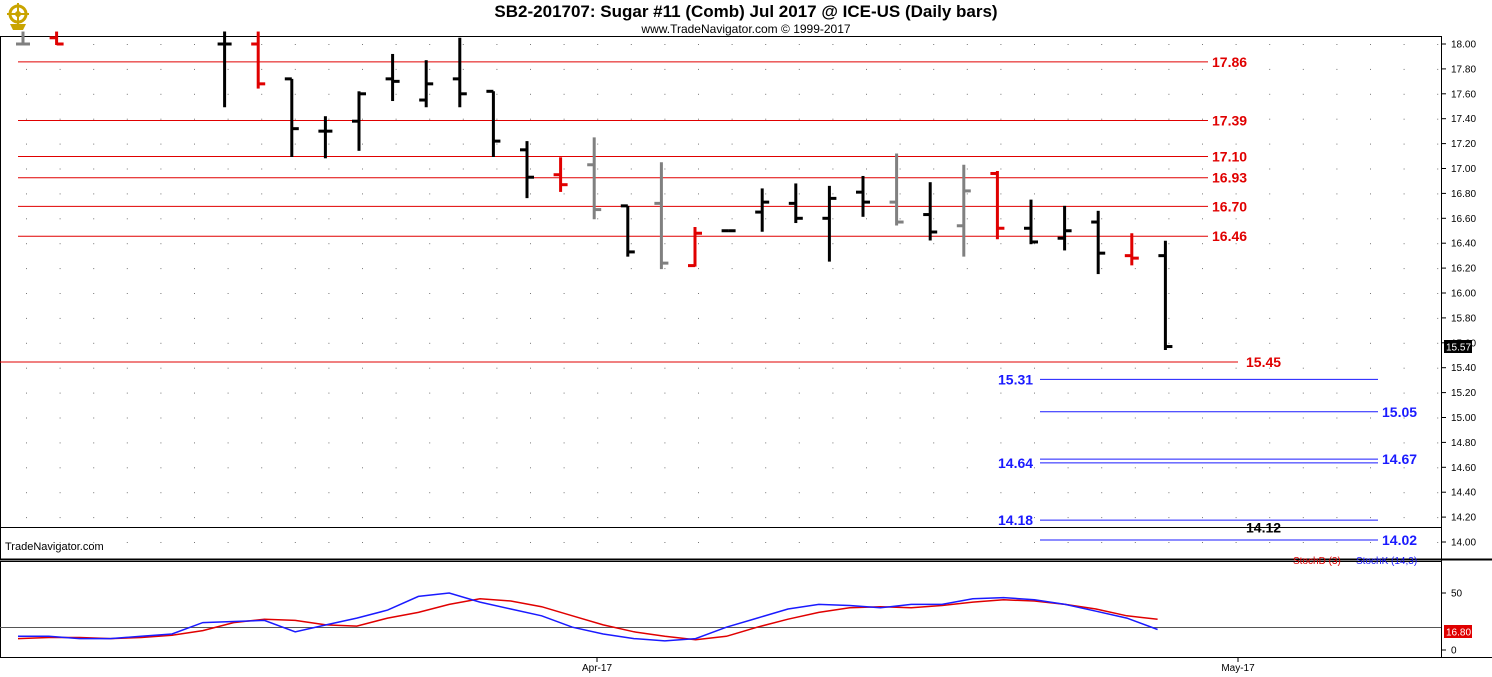 The width and height of the screenshot is (1492, 677). What do you see at coordinates (1457, 594) in the screenshot?
I see `stoch-tick-label: 50` at bounding box center [1457, 594].